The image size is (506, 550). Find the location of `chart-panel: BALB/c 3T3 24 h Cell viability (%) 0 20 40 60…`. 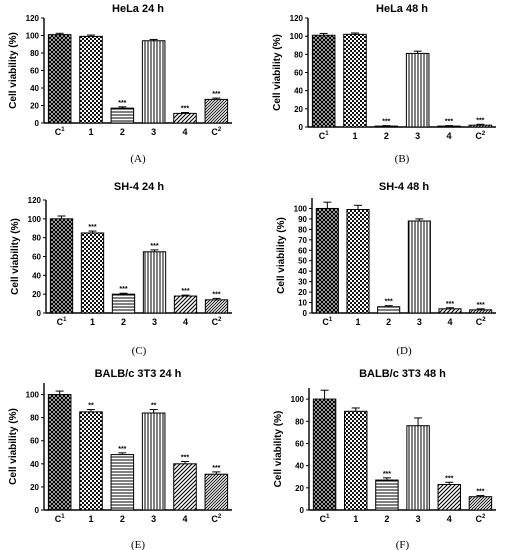

chart-panel: BALB/c 3T3 24 h Cell viability (%) 0 20 40 60… is located at coordinates (120, 459).